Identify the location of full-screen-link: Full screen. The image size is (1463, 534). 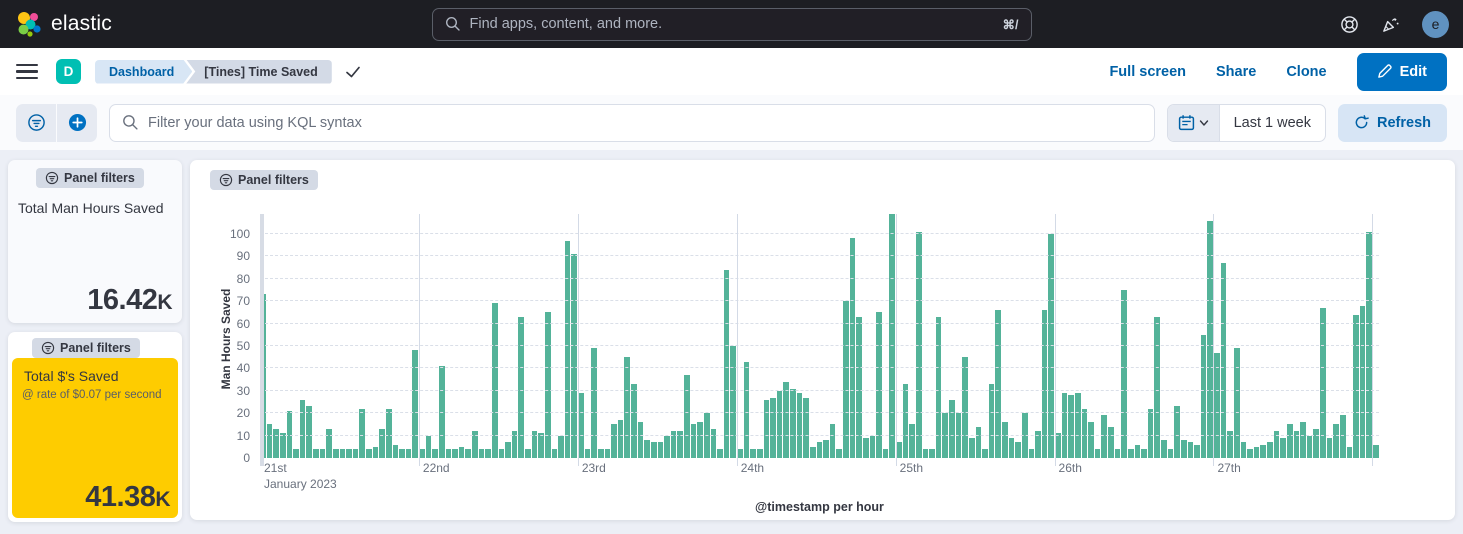
(1148, 71).